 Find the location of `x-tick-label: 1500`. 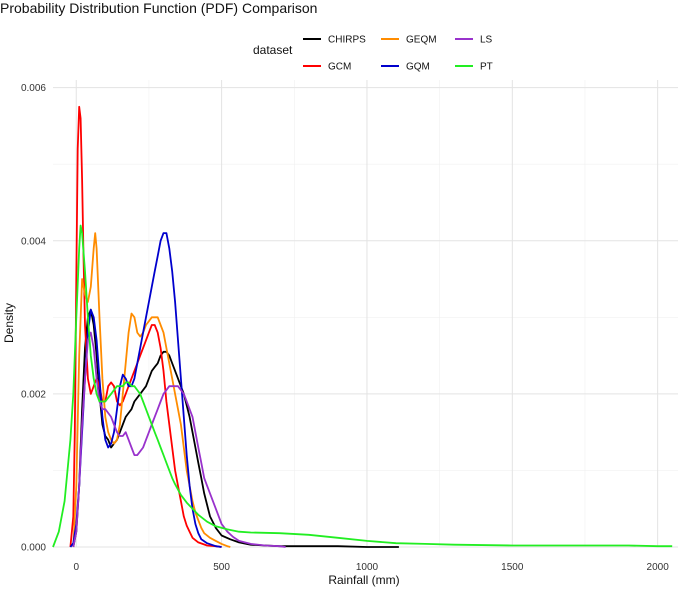

x-tick-label: 1500 is located at coordinates (512, 567).